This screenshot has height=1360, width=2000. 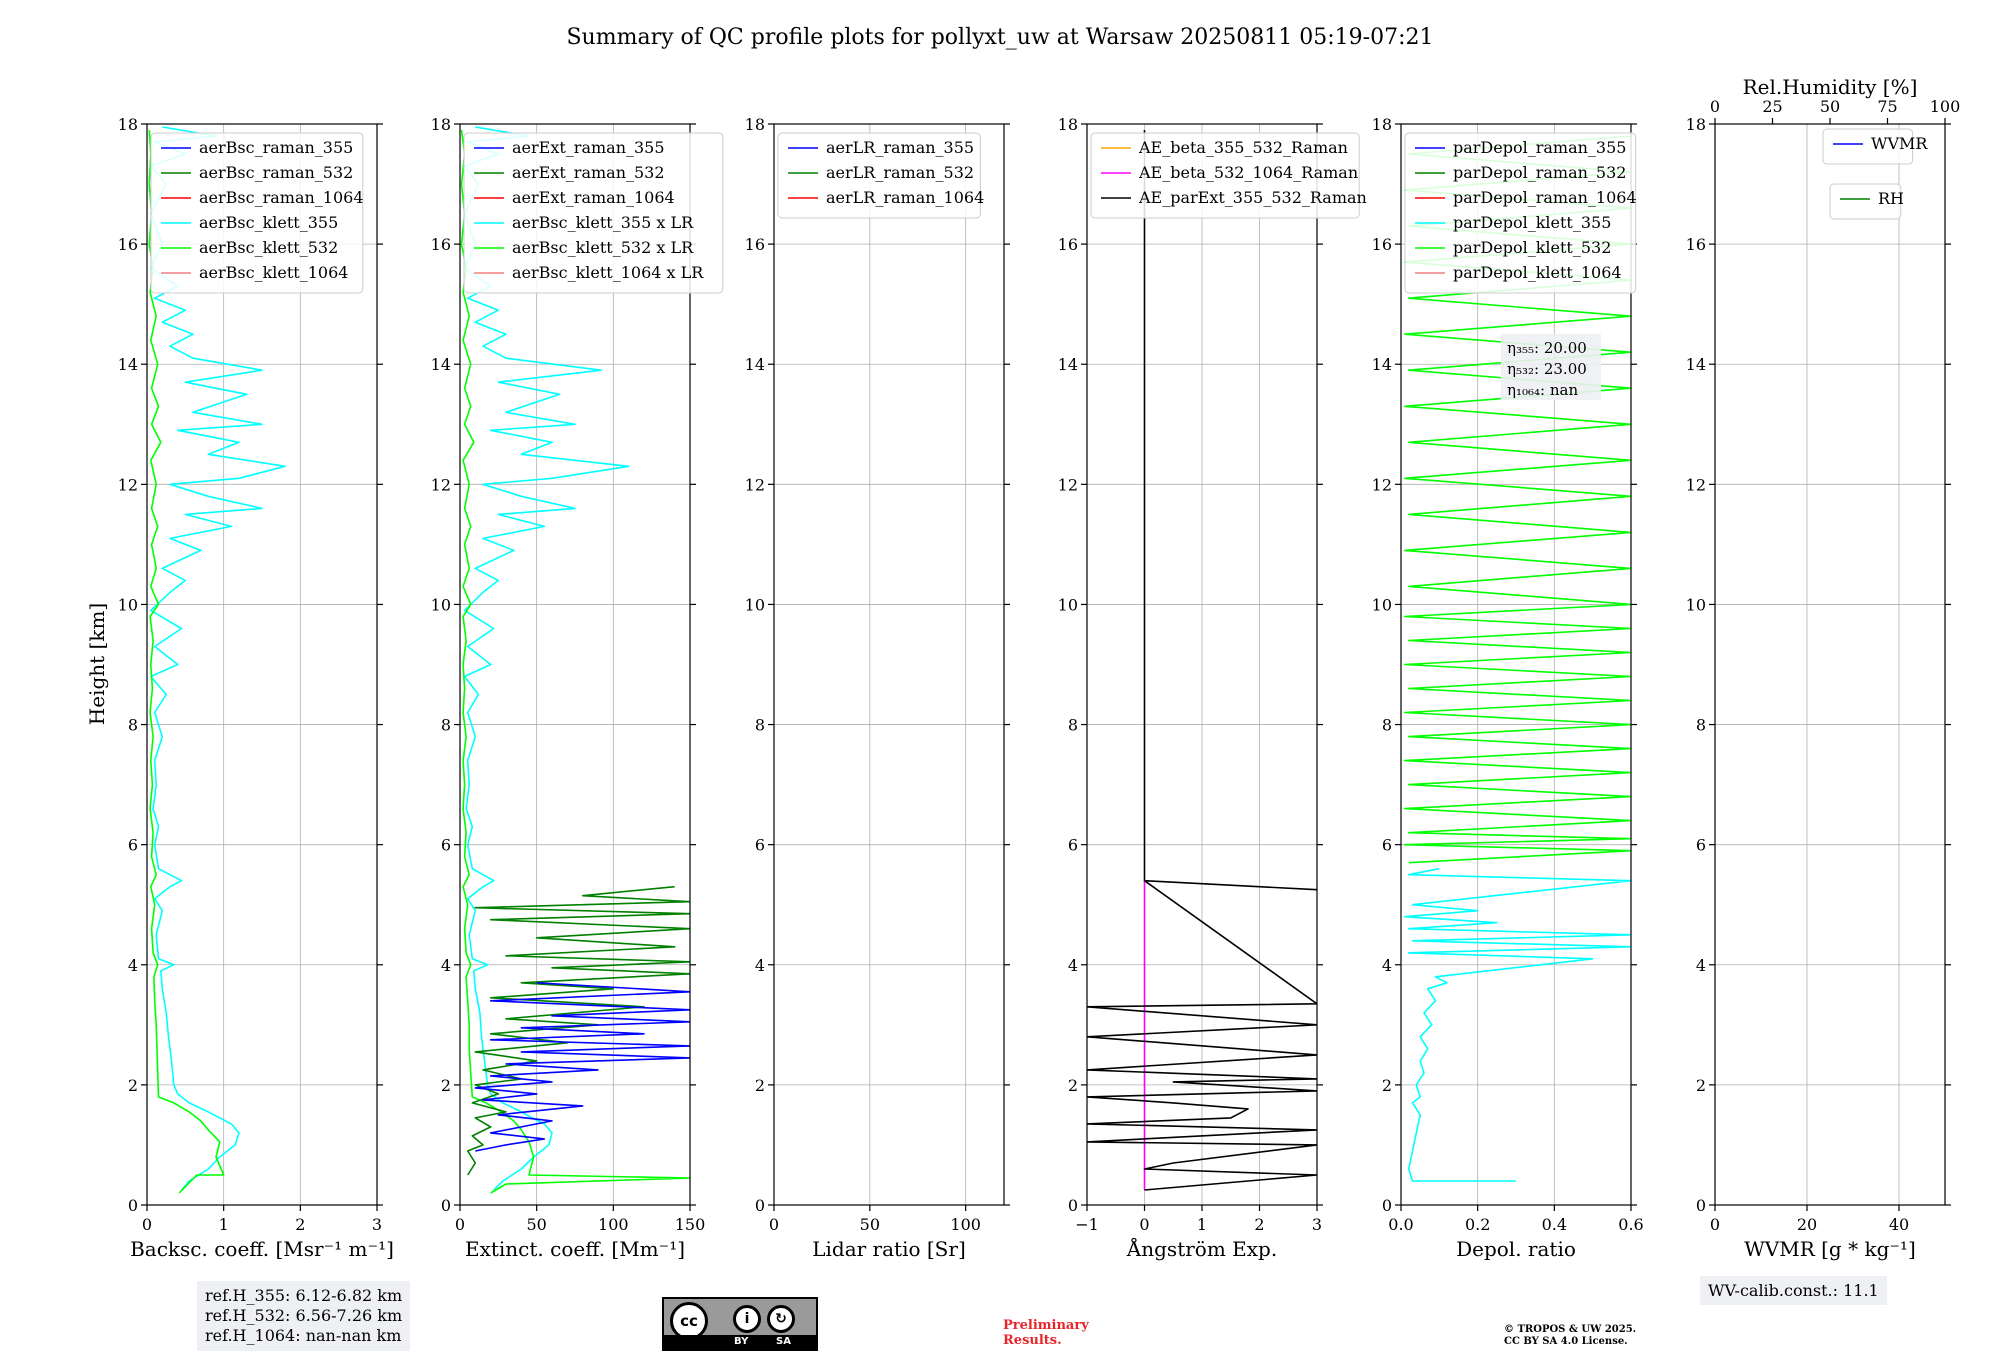 I want to click on legend-label: aerBsc_klett_1064, so click(x=273, y=272).